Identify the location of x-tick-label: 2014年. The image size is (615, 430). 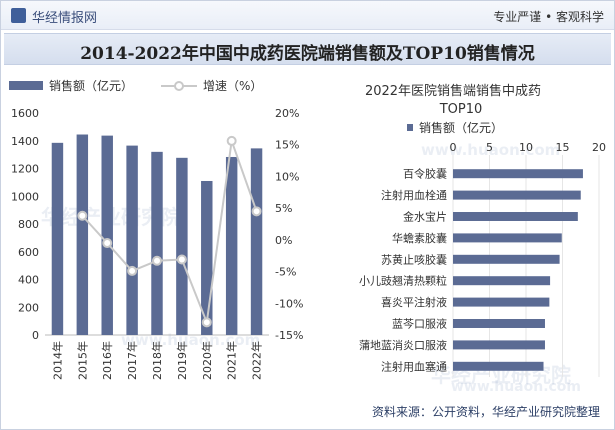
(57, 360).